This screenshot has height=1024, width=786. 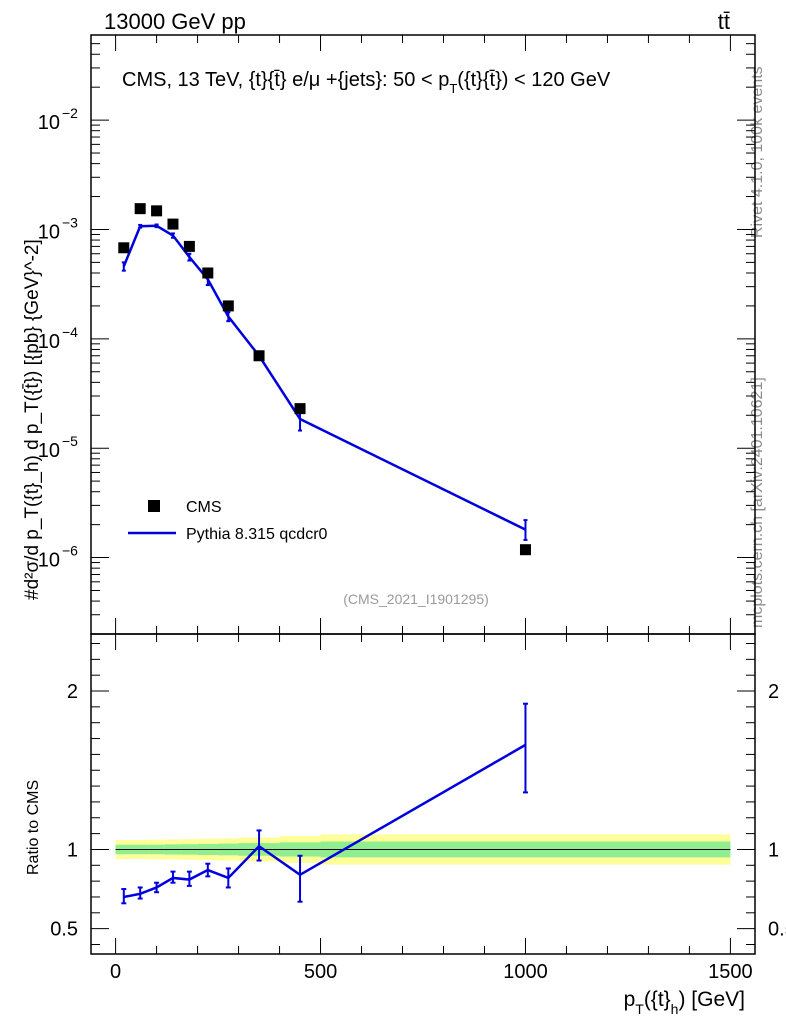 What do you see at coordinates (724, 21) in the screenshot?
I see `process-label: tt̄` at bounding box center [724, 21].